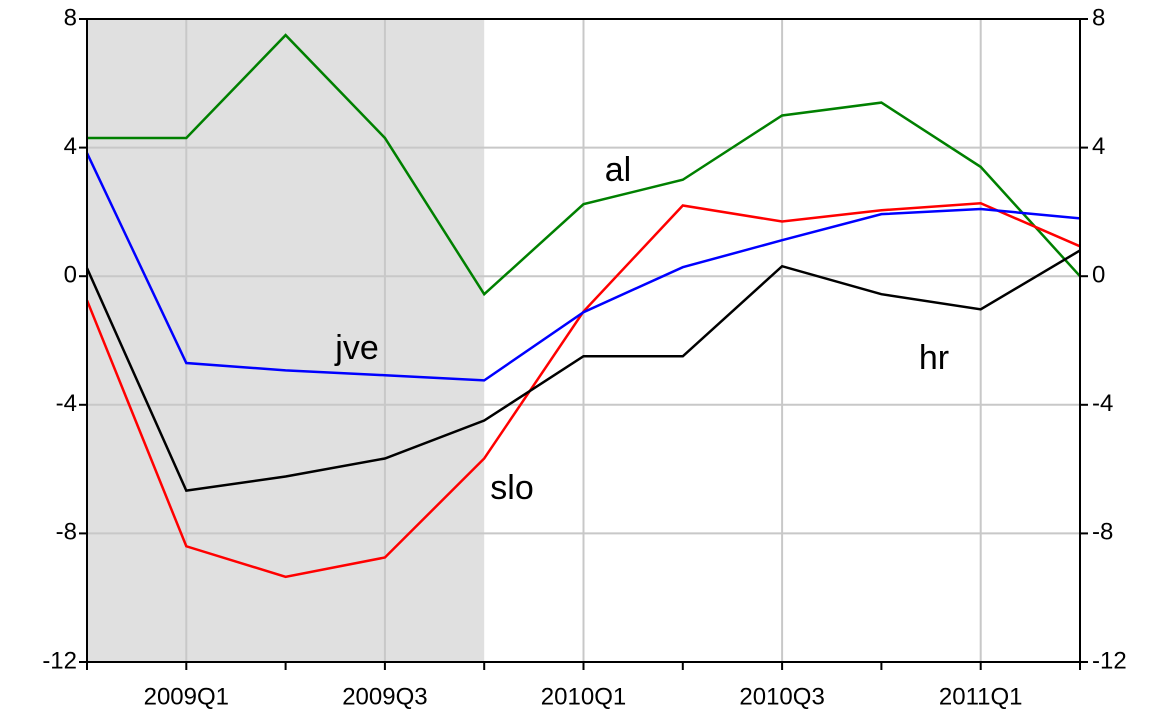  I want to click on y-tick-label: -8, so click(66, 532).